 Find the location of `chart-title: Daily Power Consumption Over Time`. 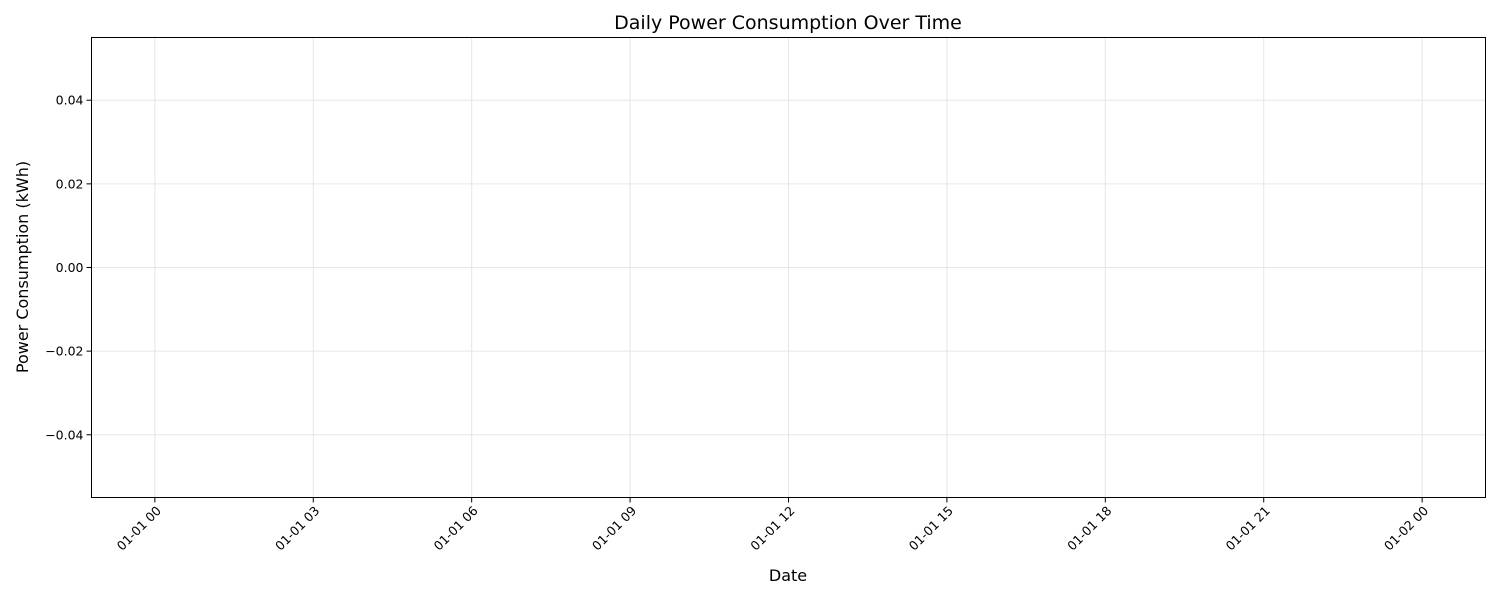

chart-title: Daily Power Consumption Over Time is located at coordinates (788, 23).